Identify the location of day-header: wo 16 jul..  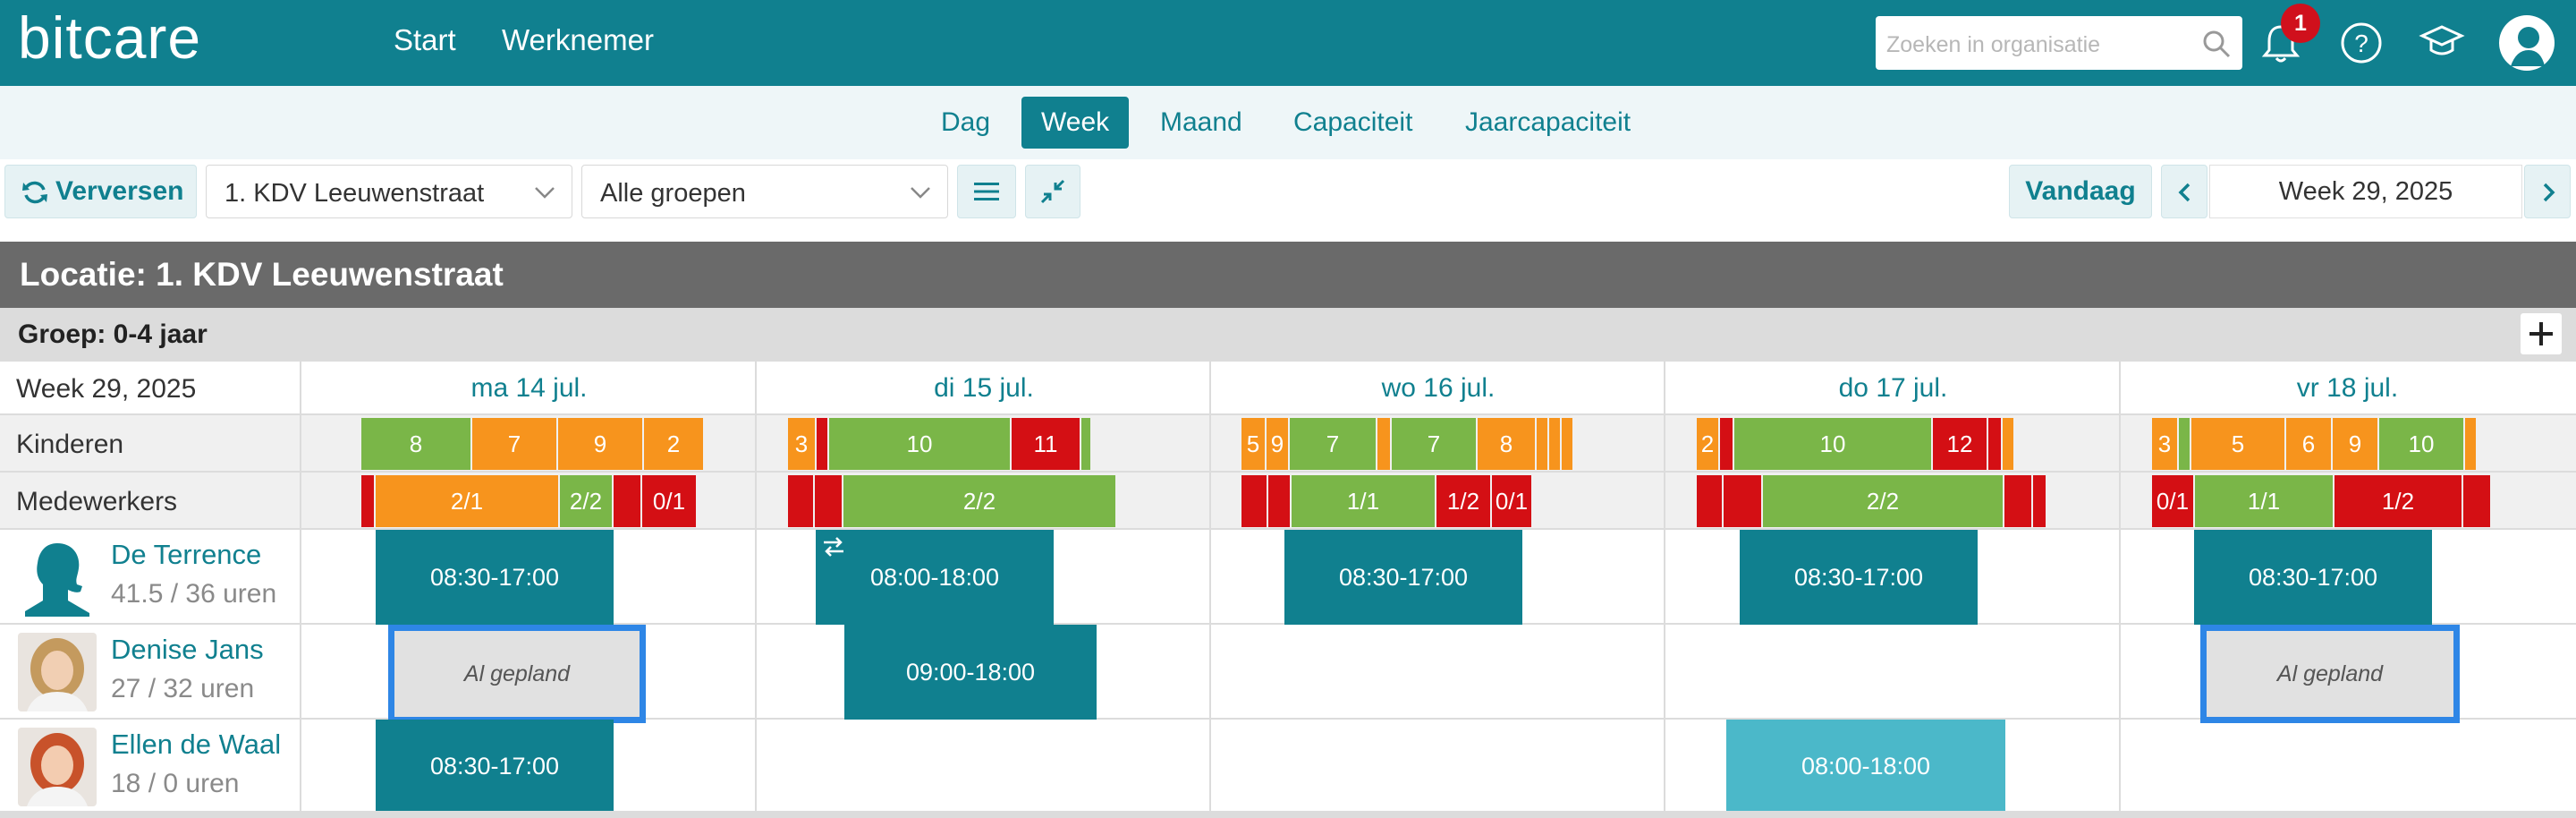
(1438, 388).